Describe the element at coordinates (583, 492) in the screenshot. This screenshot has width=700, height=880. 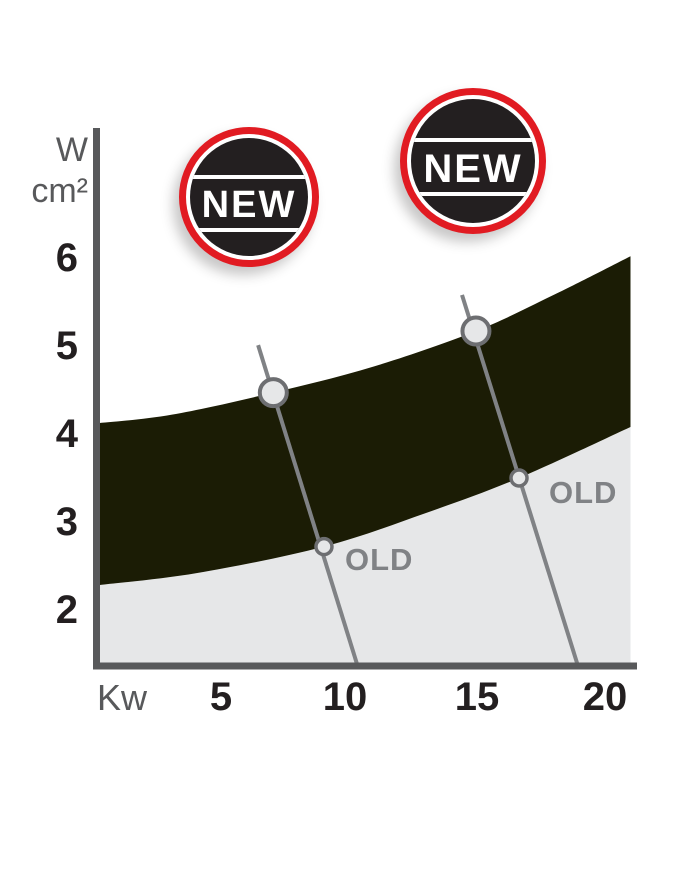
I see `old-series-label-2: OLD` at that location.